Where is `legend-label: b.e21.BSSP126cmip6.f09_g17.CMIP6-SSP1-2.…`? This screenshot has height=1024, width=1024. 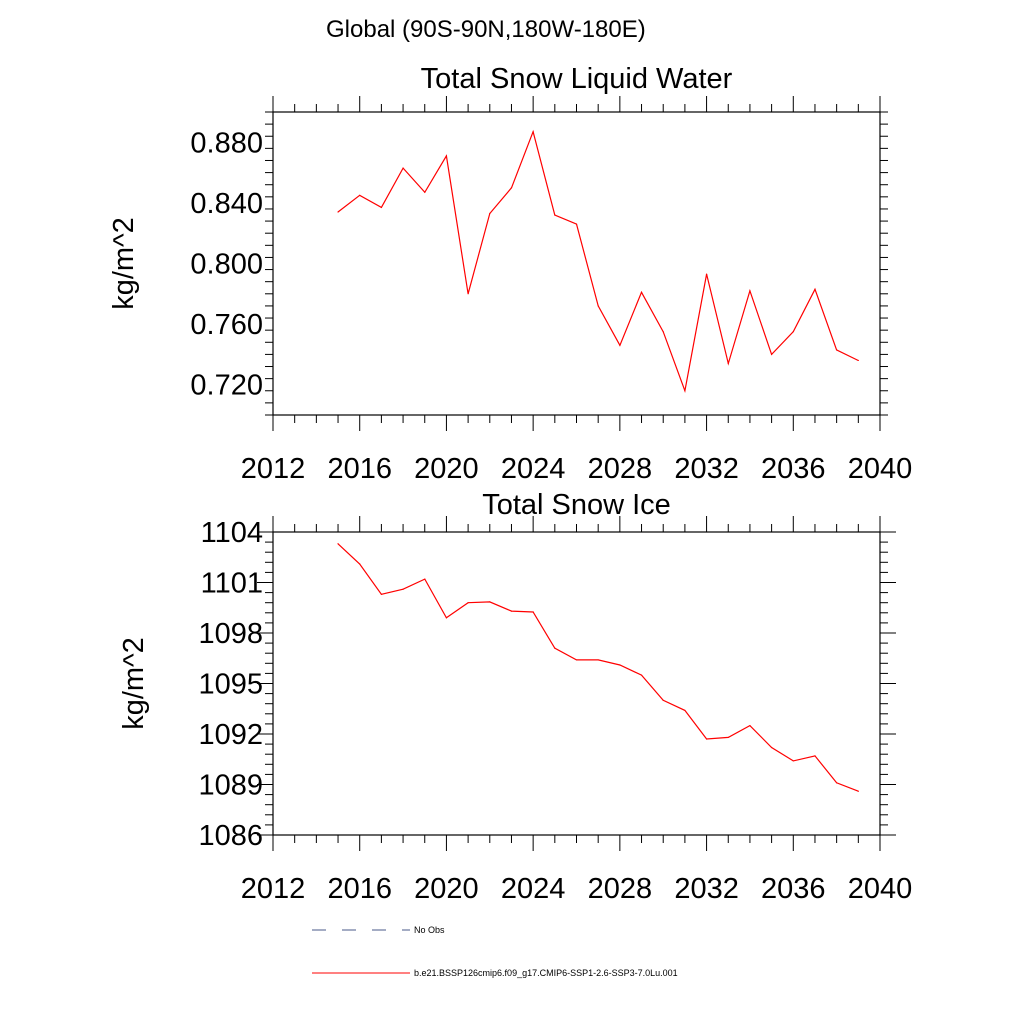 legend-label: b.e21.BSSP126cmip6.f09_g17.CMIP6-SSP1-2.… is located at coordinates (546, 973).